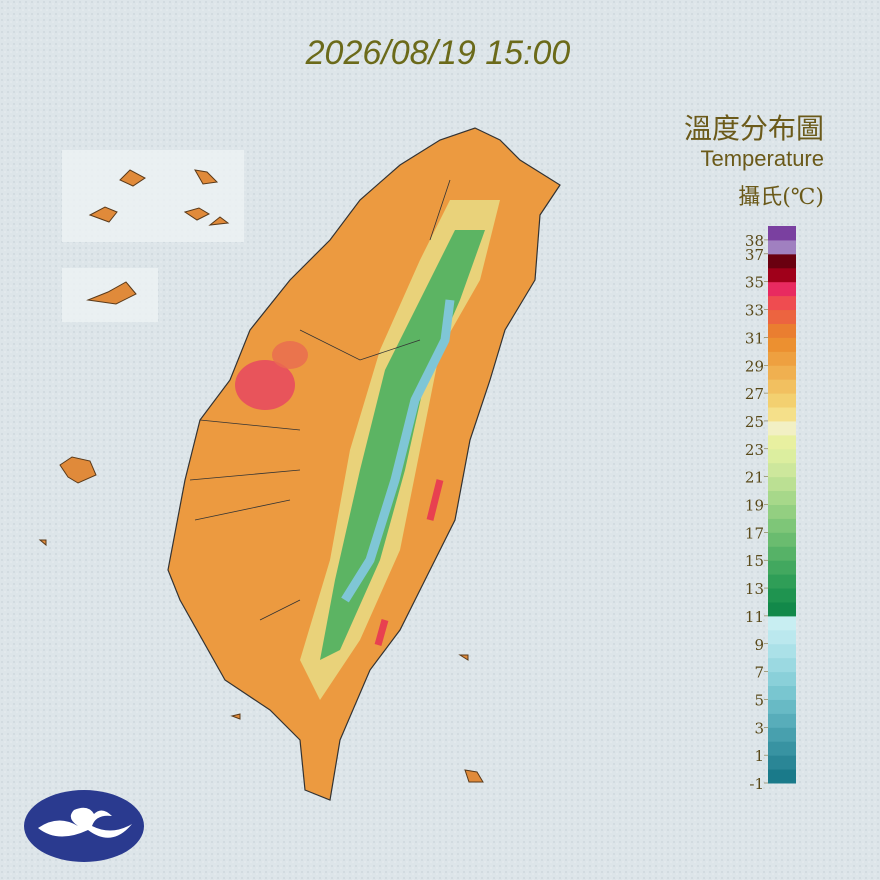 The height and width of the screenshot is (880, 880). Describe the element at coordinates (754, 311) in the screenshot. I see `tick-label: 33` at that location.